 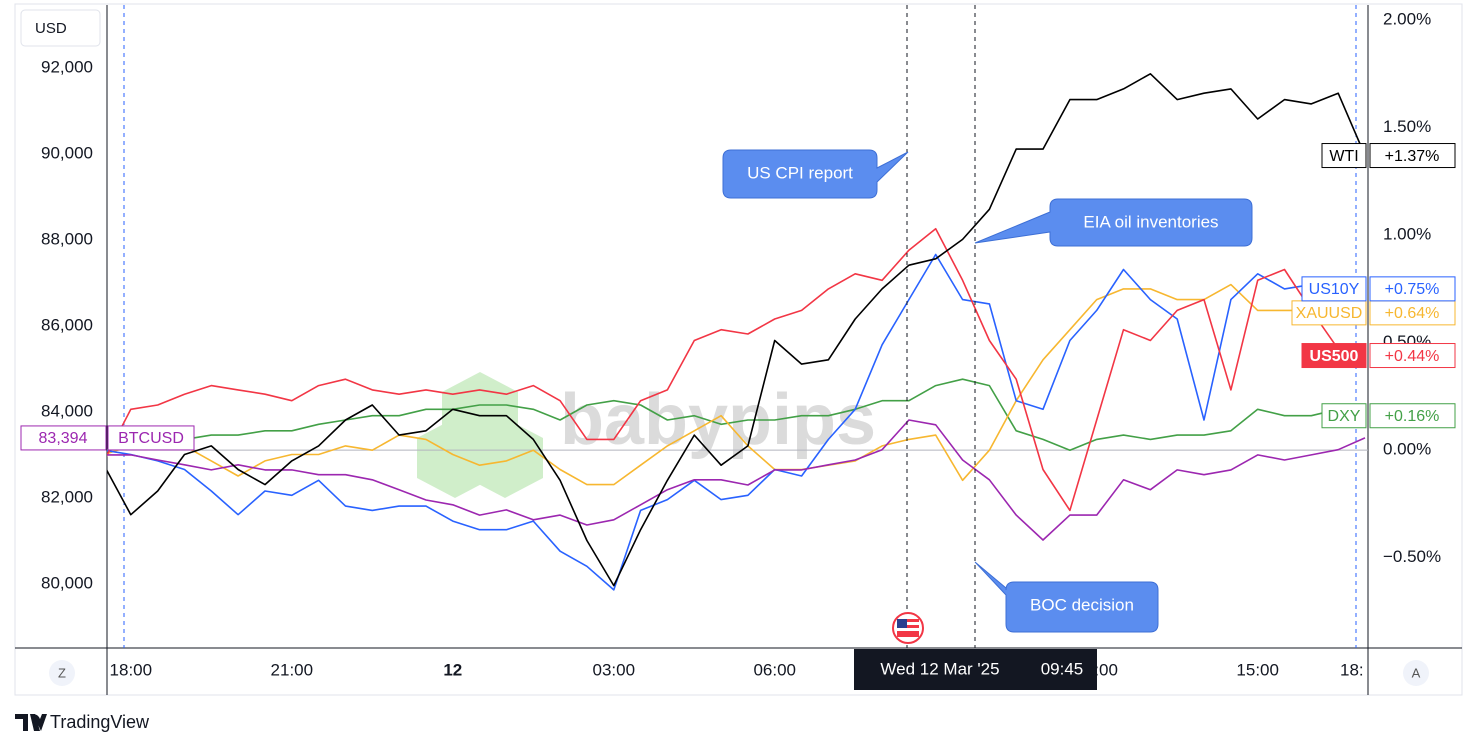 I want to click on legend-name: XAUUSD, so click(x=1329, y=313).